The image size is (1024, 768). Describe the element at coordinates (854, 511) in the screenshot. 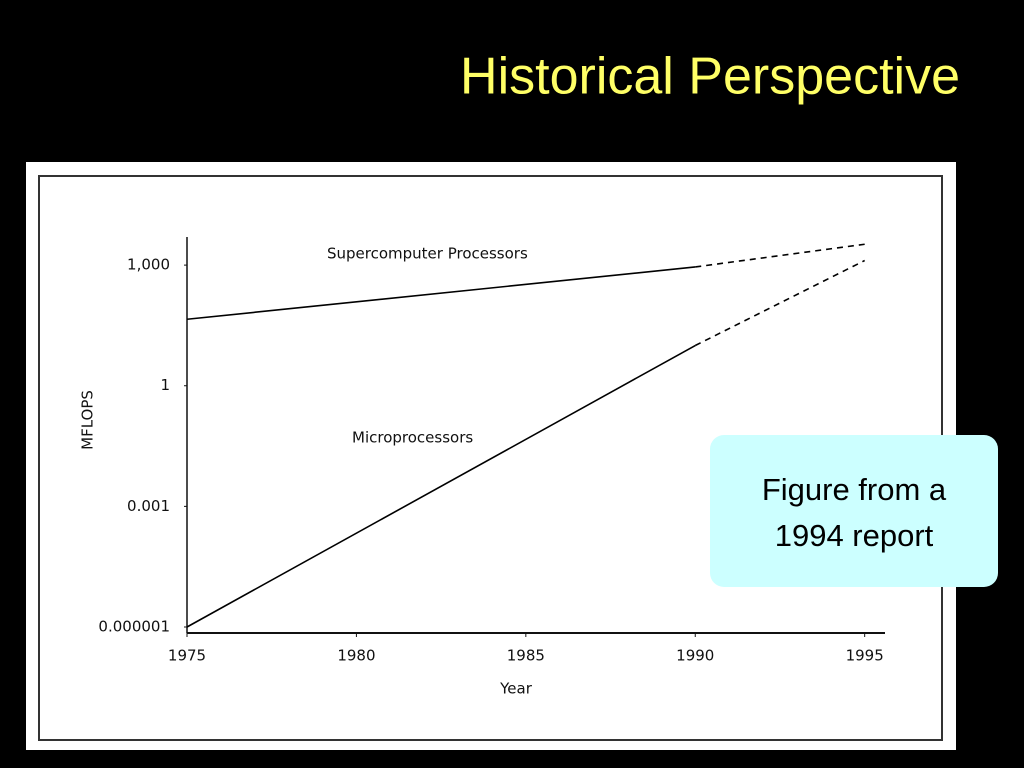

I see `callout-box` at that location.